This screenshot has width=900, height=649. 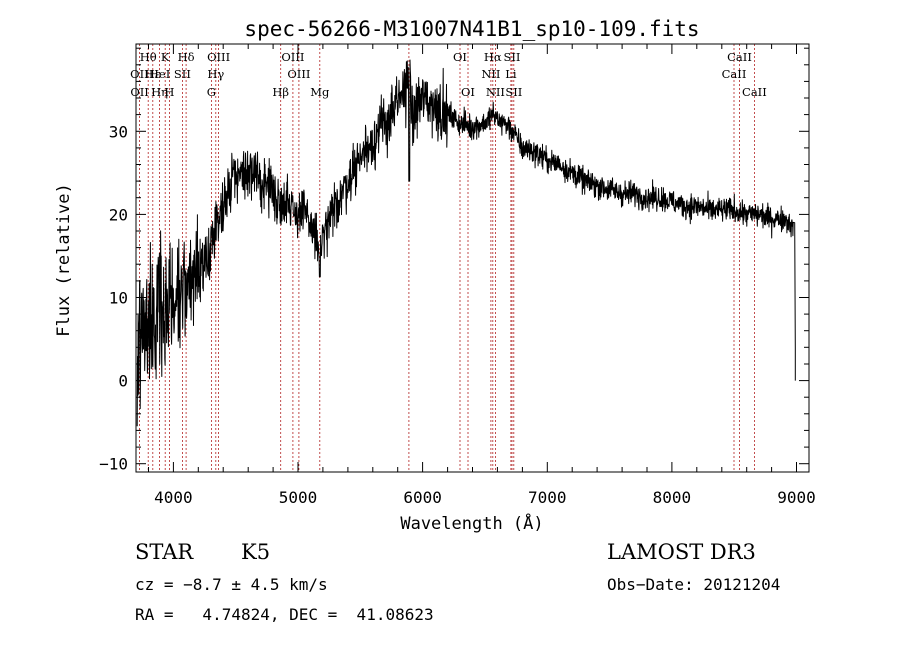 I want to click on survey-name: LAMOST DR3, so click(x=681, y=552).